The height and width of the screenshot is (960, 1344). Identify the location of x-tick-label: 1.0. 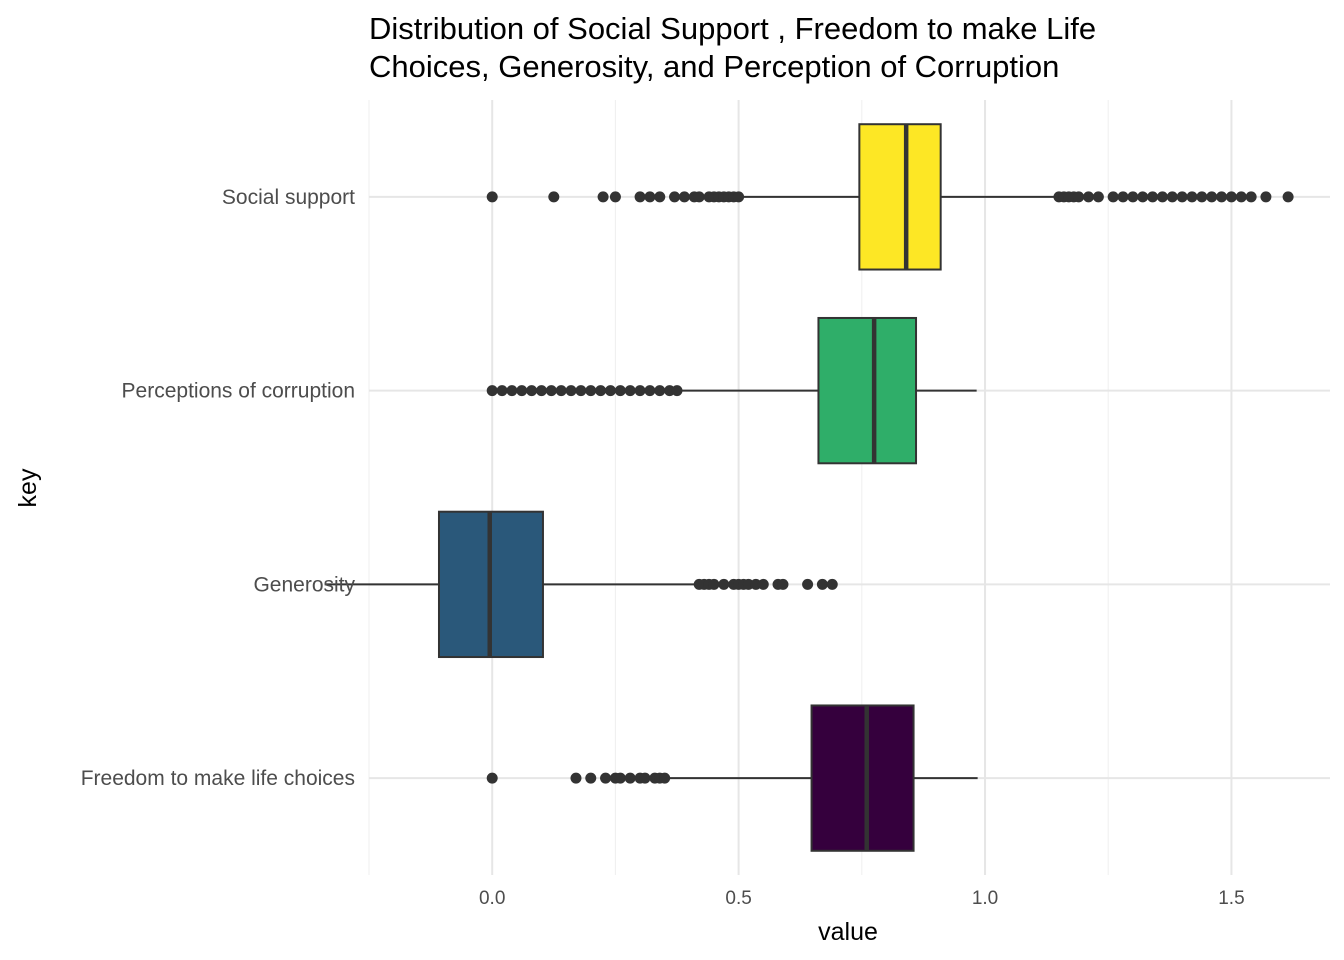
(985, 898).